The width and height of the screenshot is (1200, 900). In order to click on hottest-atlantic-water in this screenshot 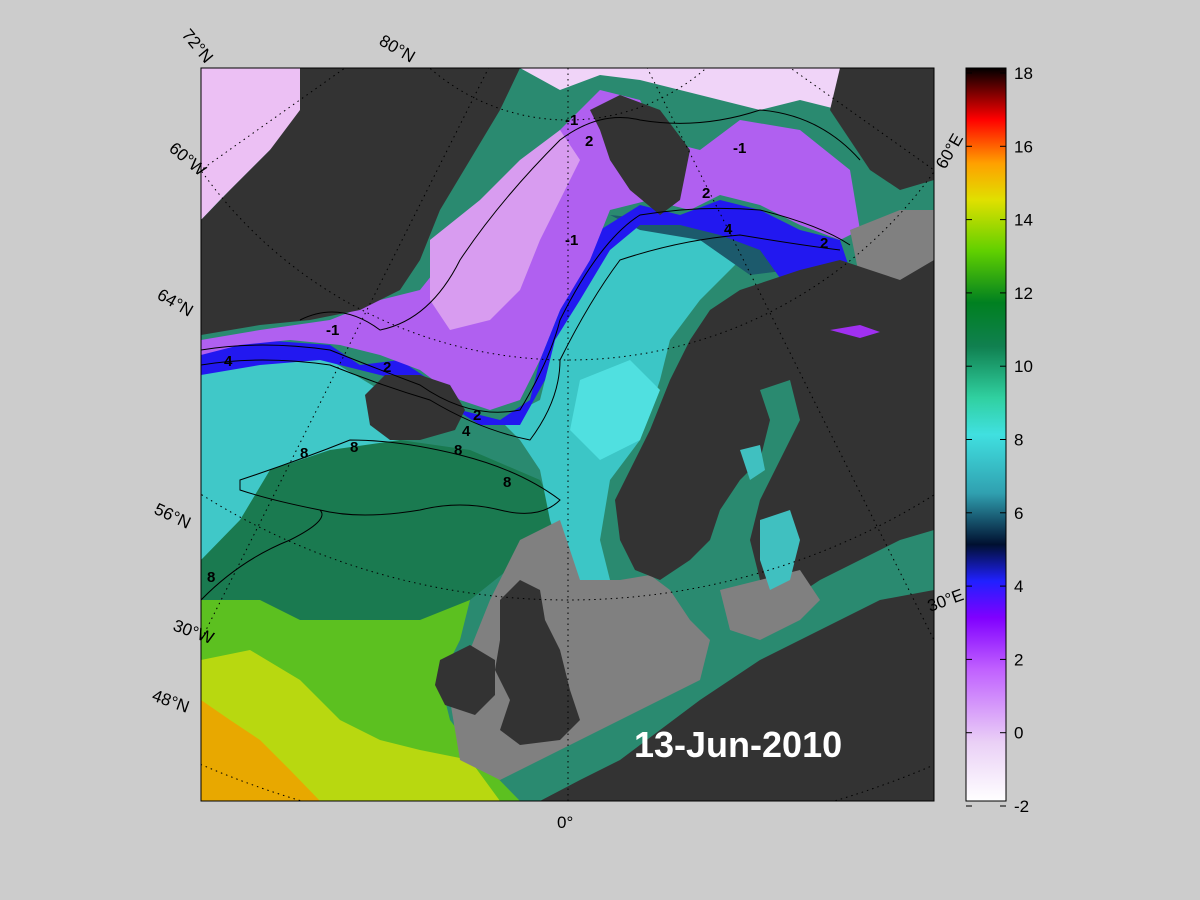, I will do `click(260, 750)`.